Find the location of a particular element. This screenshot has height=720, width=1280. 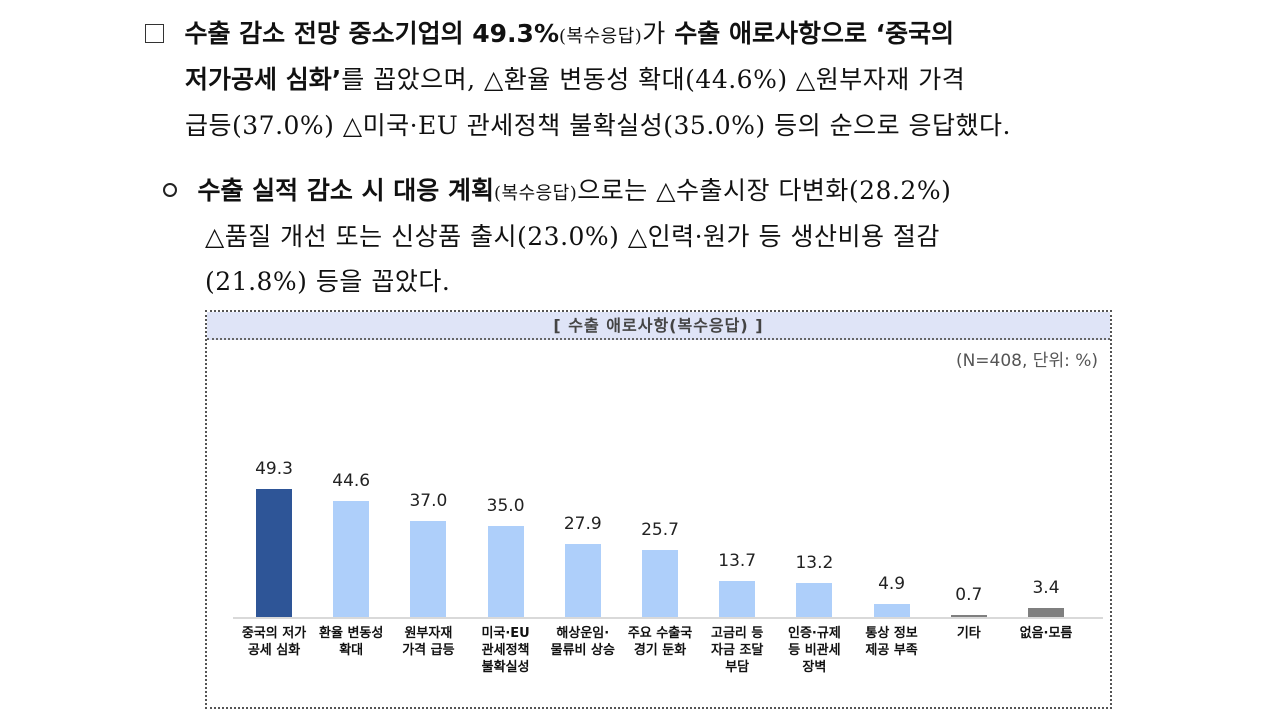

category-label: 중국의 저가 공세 심화 is located at coordinates (274, 642).